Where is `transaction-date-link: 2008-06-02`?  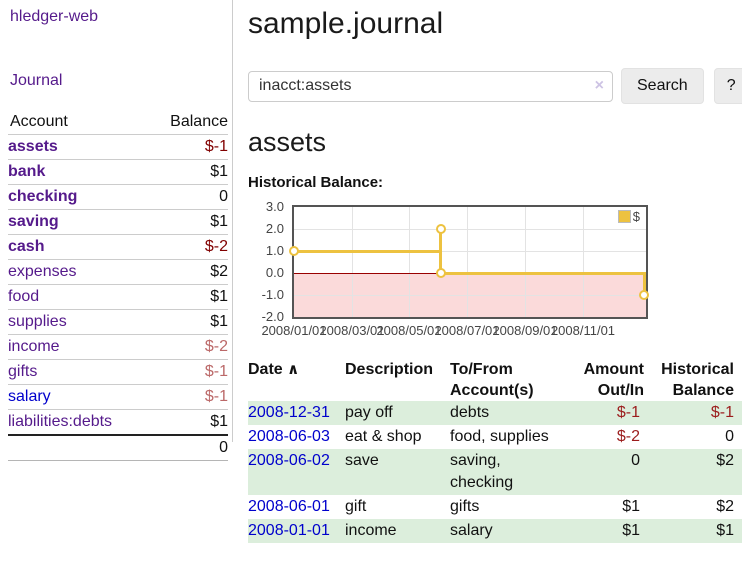 transaction-date-link: 2008-06-02 is located at coordinates (289, 460).